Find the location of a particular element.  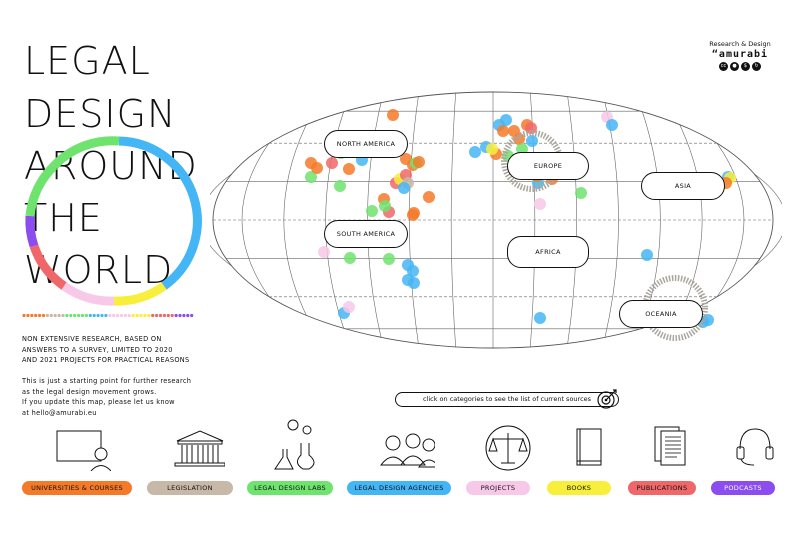

by-icon: ● is located at coordinates (734, 66).